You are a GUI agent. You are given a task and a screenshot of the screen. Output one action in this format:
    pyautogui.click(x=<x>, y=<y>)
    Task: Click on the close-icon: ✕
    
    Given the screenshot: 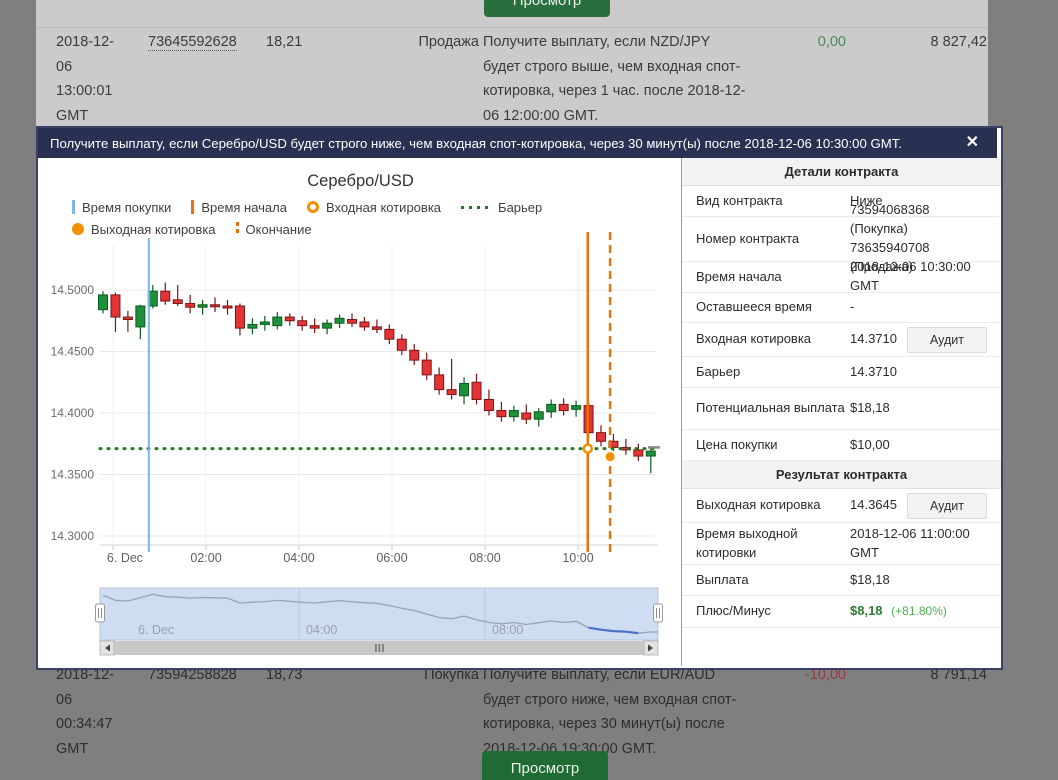 What is the action you would take?
    pyautogui.click(x=972, y=143)
    